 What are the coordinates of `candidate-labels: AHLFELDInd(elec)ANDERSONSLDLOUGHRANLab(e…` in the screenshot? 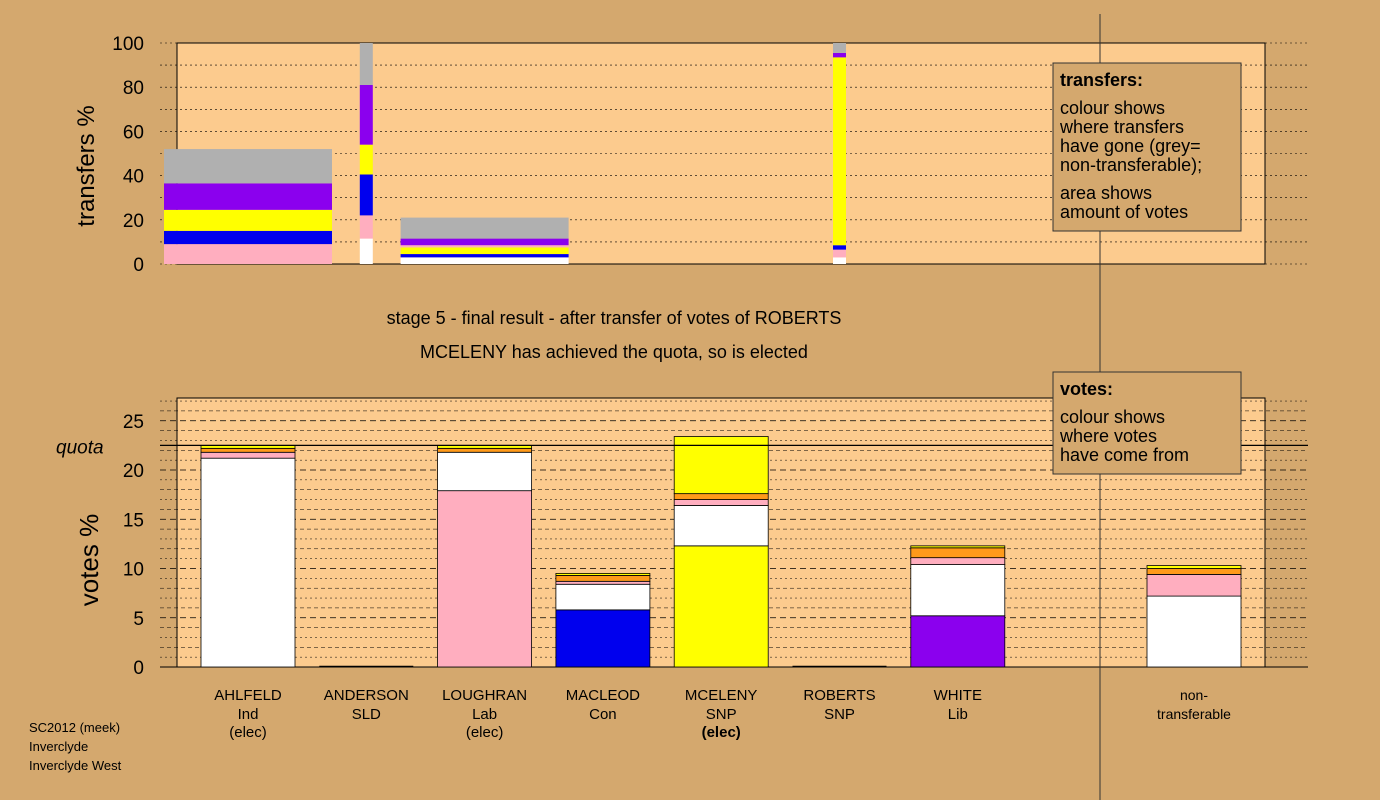 It's located at (722, 714).